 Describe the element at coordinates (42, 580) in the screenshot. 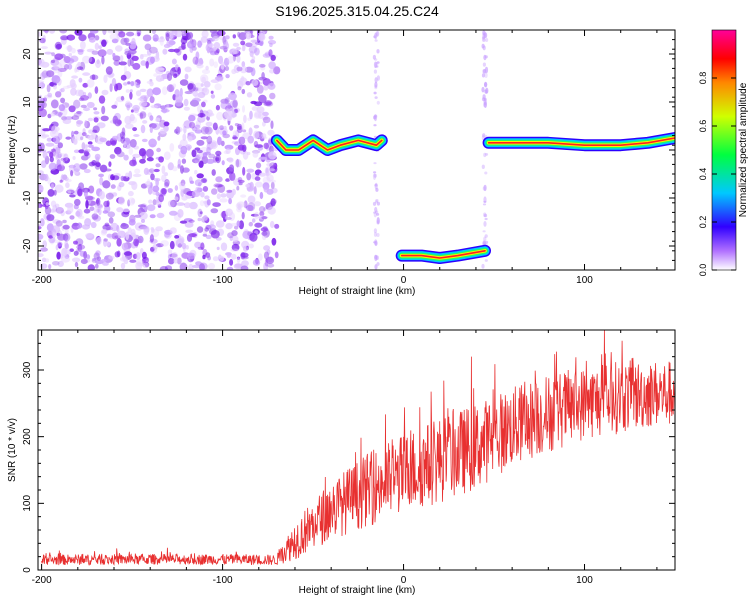

I see `x-tick-label: -200` at that location.